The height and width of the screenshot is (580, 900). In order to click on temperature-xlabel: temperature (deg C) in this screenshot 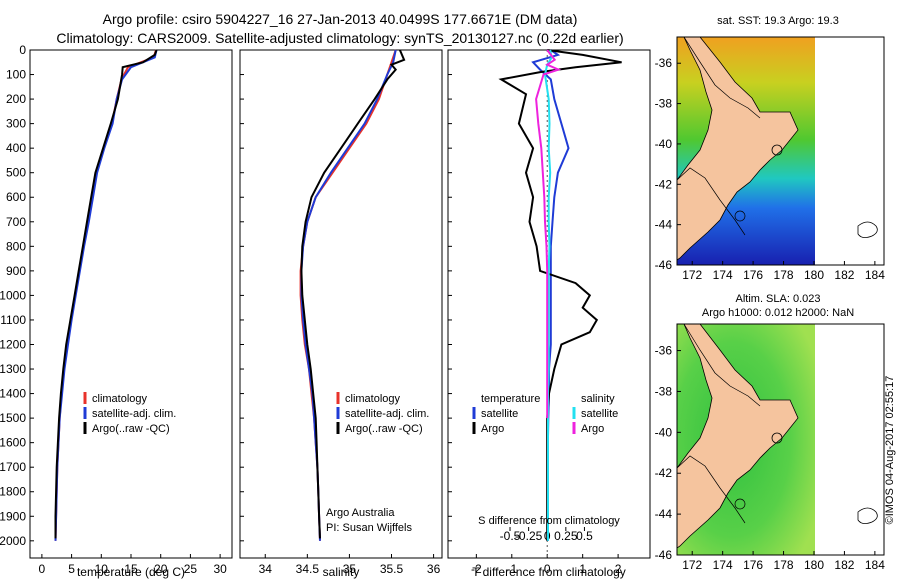, I will do `click(131, 572)`.